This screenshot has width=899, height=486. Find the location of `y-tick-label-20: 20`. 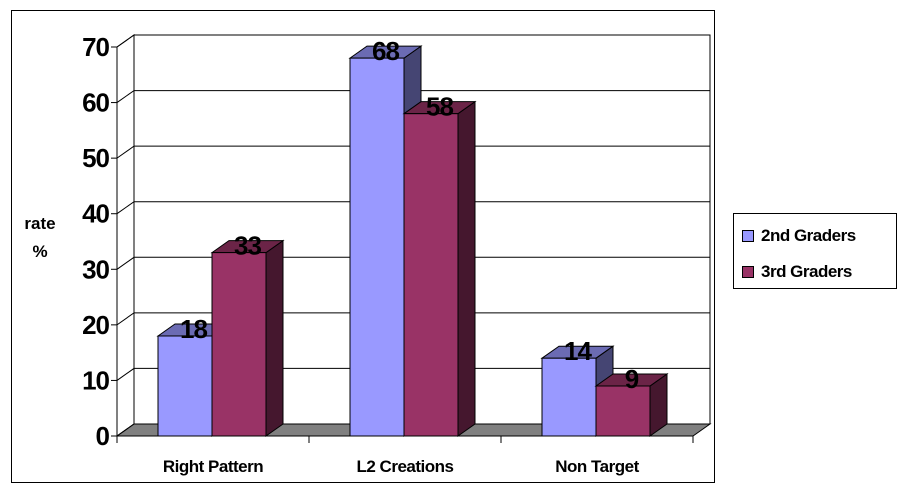

y-tick-label-20: 20 is located at coordinates (95, 325).